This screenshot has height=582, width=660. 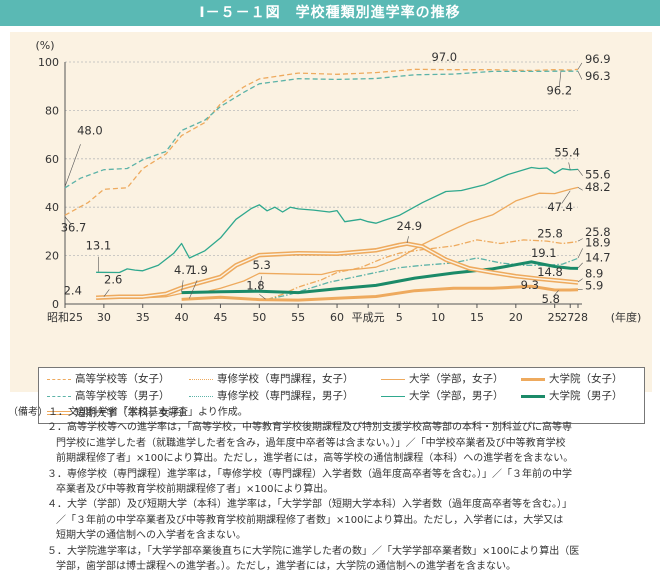 I want to click on legend-label: 大学（学部，女子）, so click(x=456, y=379).